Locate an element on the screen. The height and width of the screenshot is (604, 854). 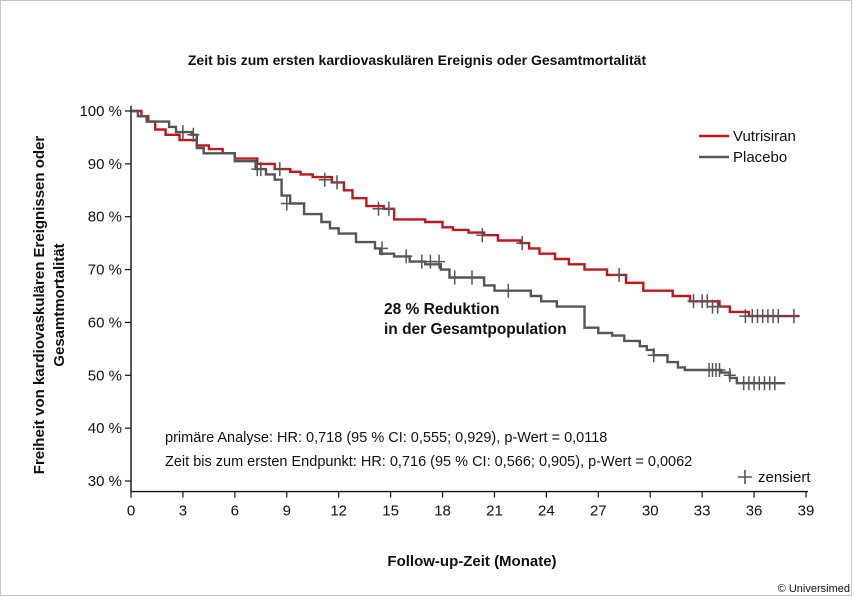
annotation-line-1: 28 % Reduktion is located at coordinates (441, 309).